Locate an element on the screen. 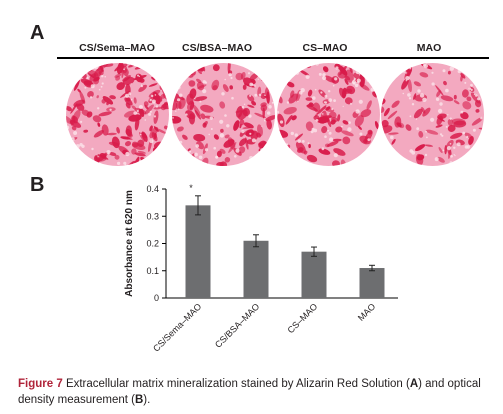 The width and height of the screenshot is (503, 414). caption-ref-b: B is located at coordinates (139, 400).